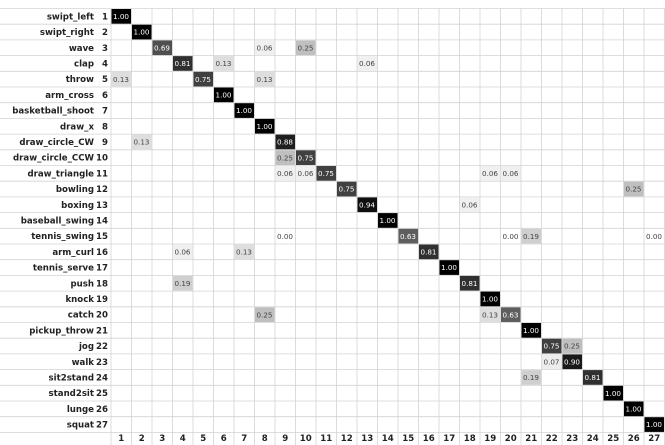 This screenshot has height=445, width=665. Describe the element at coordinates (593, 439) in the screenshot. I see `col-number: 24` at that location.